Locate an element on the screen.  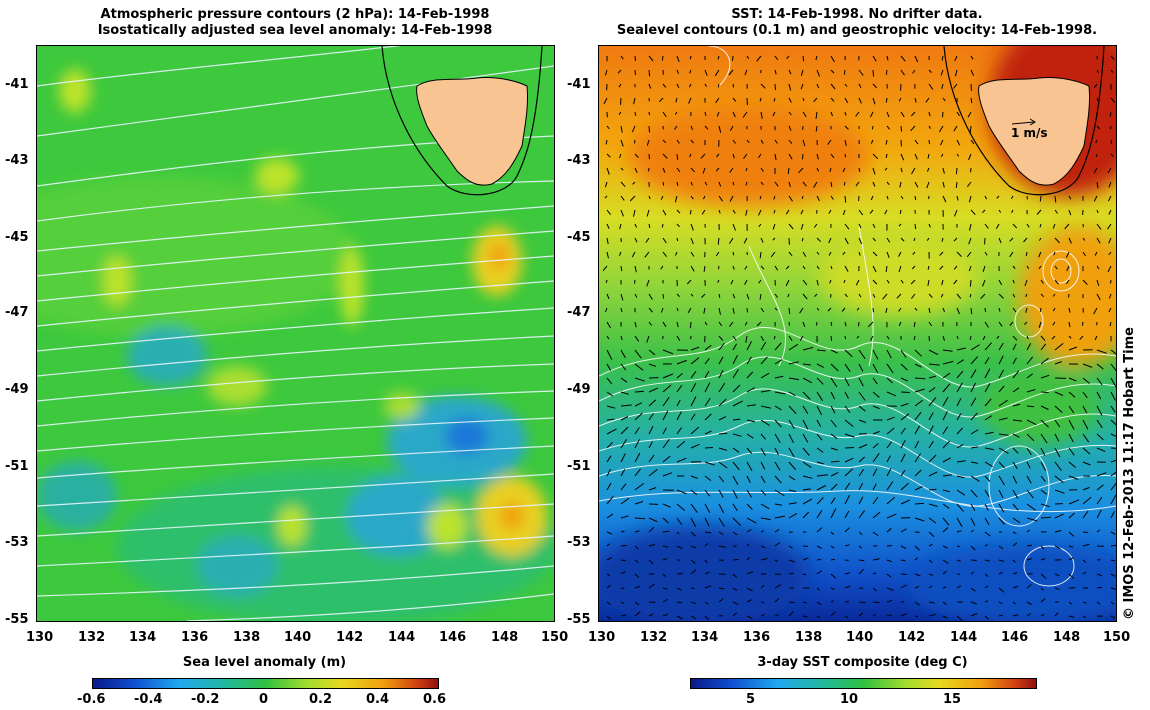
left-lat-label: -55 is located at coordinates (17, 619).